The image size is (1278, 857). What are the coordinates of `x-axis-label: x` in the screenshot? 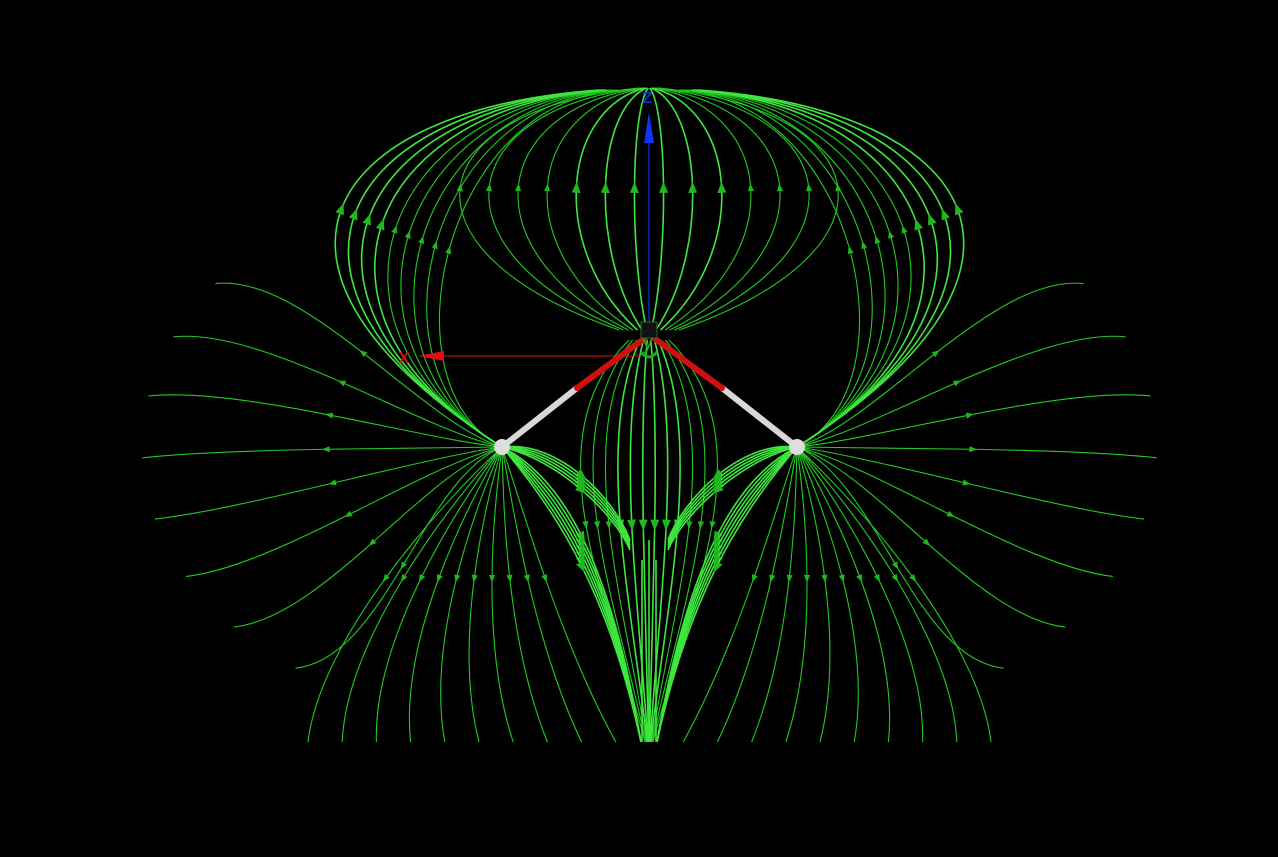 It's located at (404, 356).